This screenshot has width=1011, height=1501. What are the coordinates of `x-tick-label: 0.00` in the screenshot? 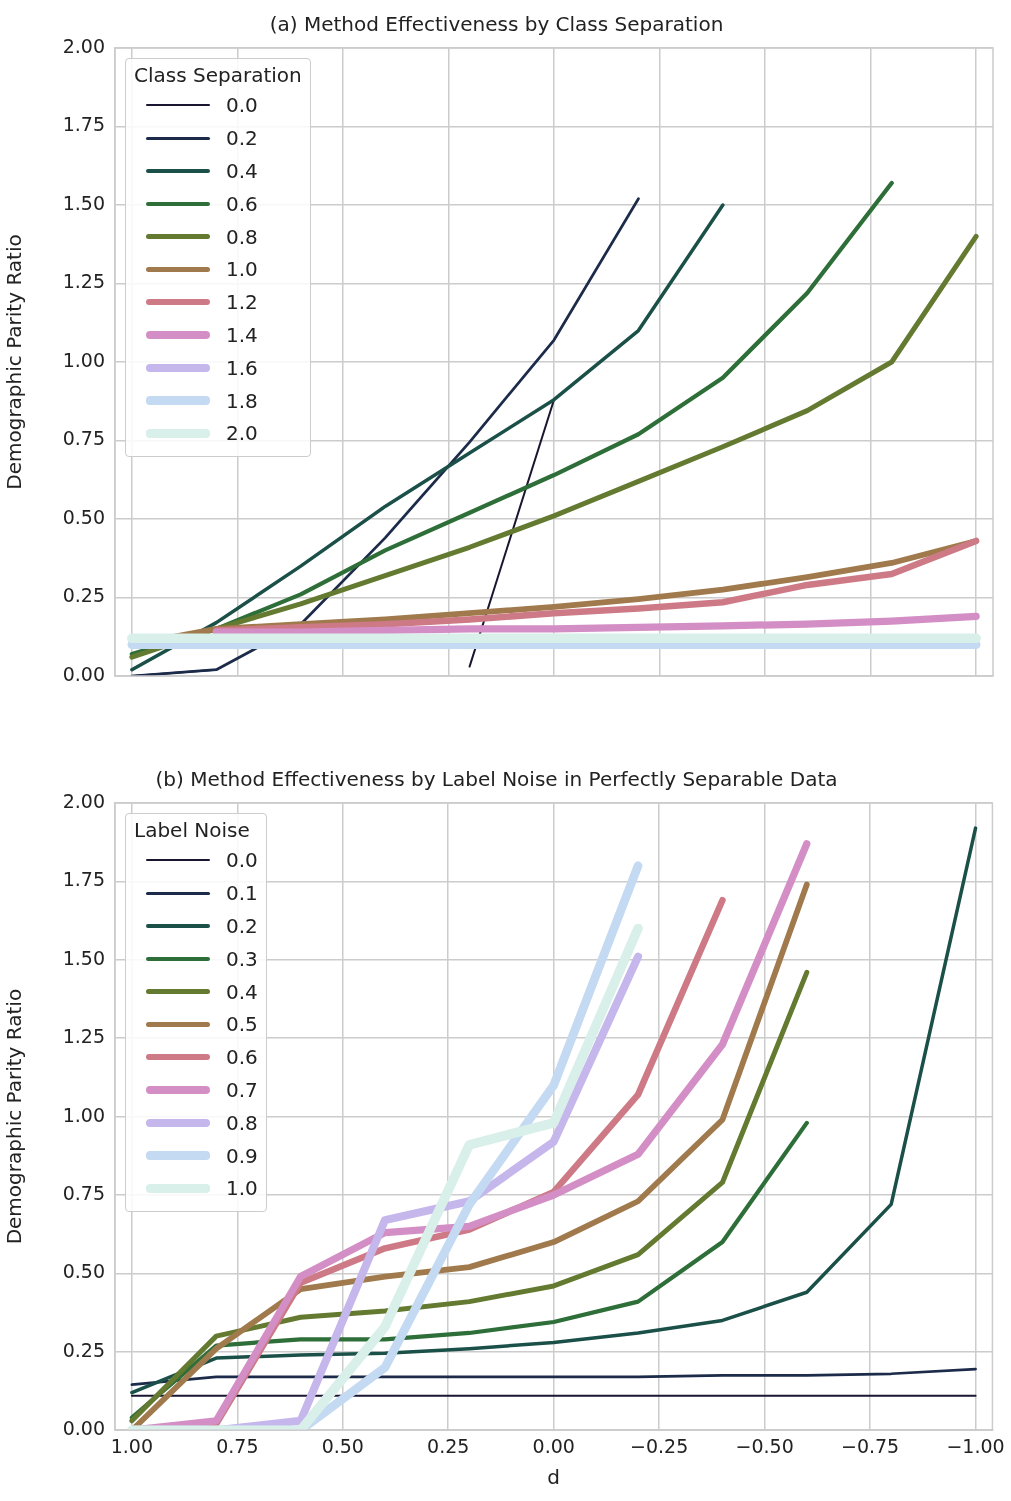 It's located at (553, 1445).